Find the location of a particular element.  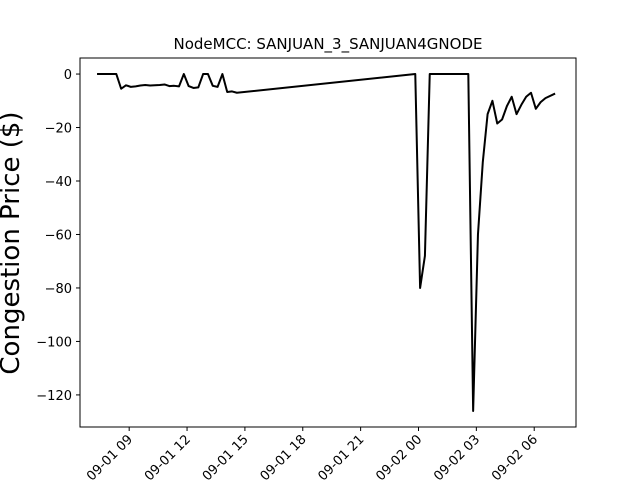

y-tick-label: 0 is located at coordinates (68, 75).